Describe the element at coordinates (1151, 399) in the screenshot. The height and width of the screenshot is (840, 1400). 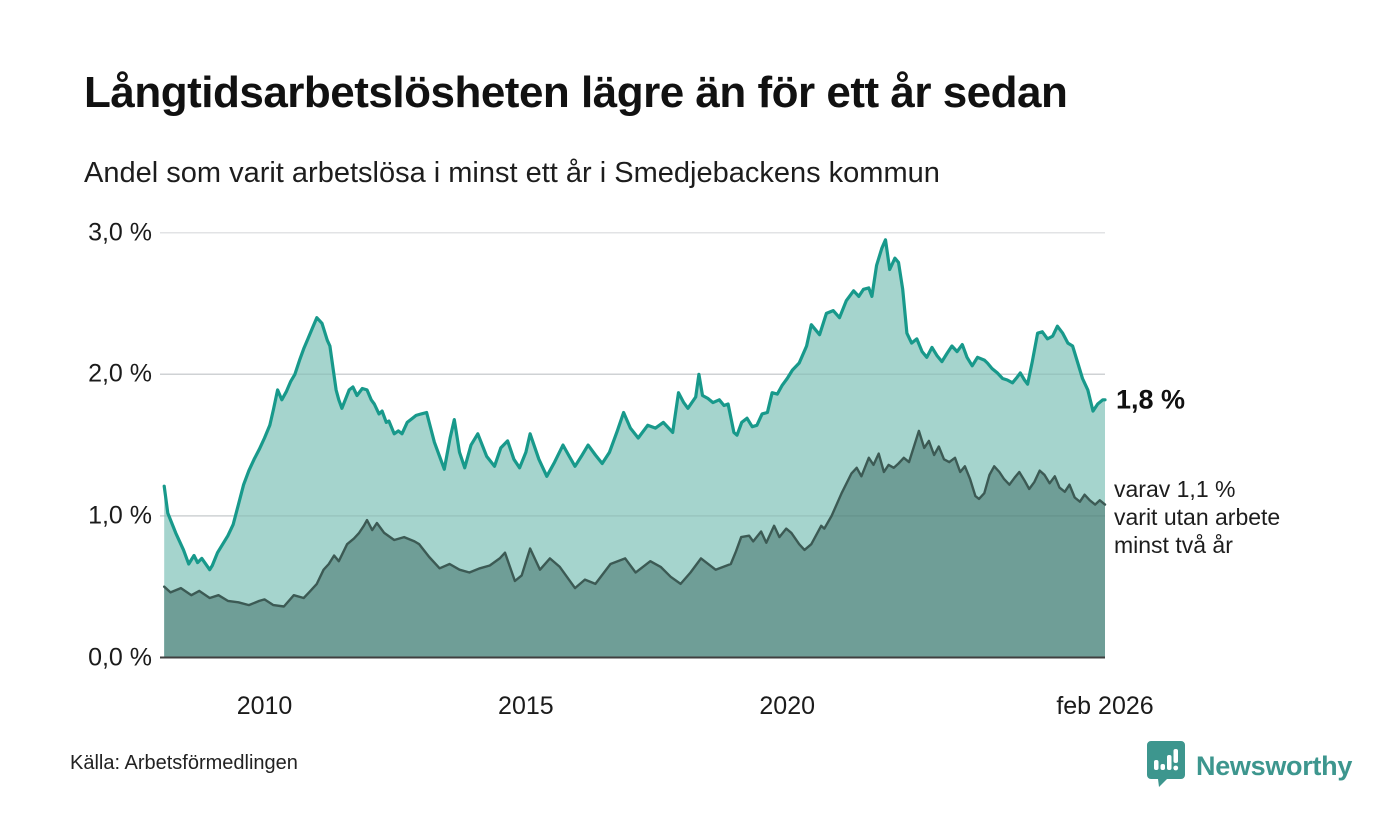
I see `series1-end-value-label: 1,8 %` at that location.